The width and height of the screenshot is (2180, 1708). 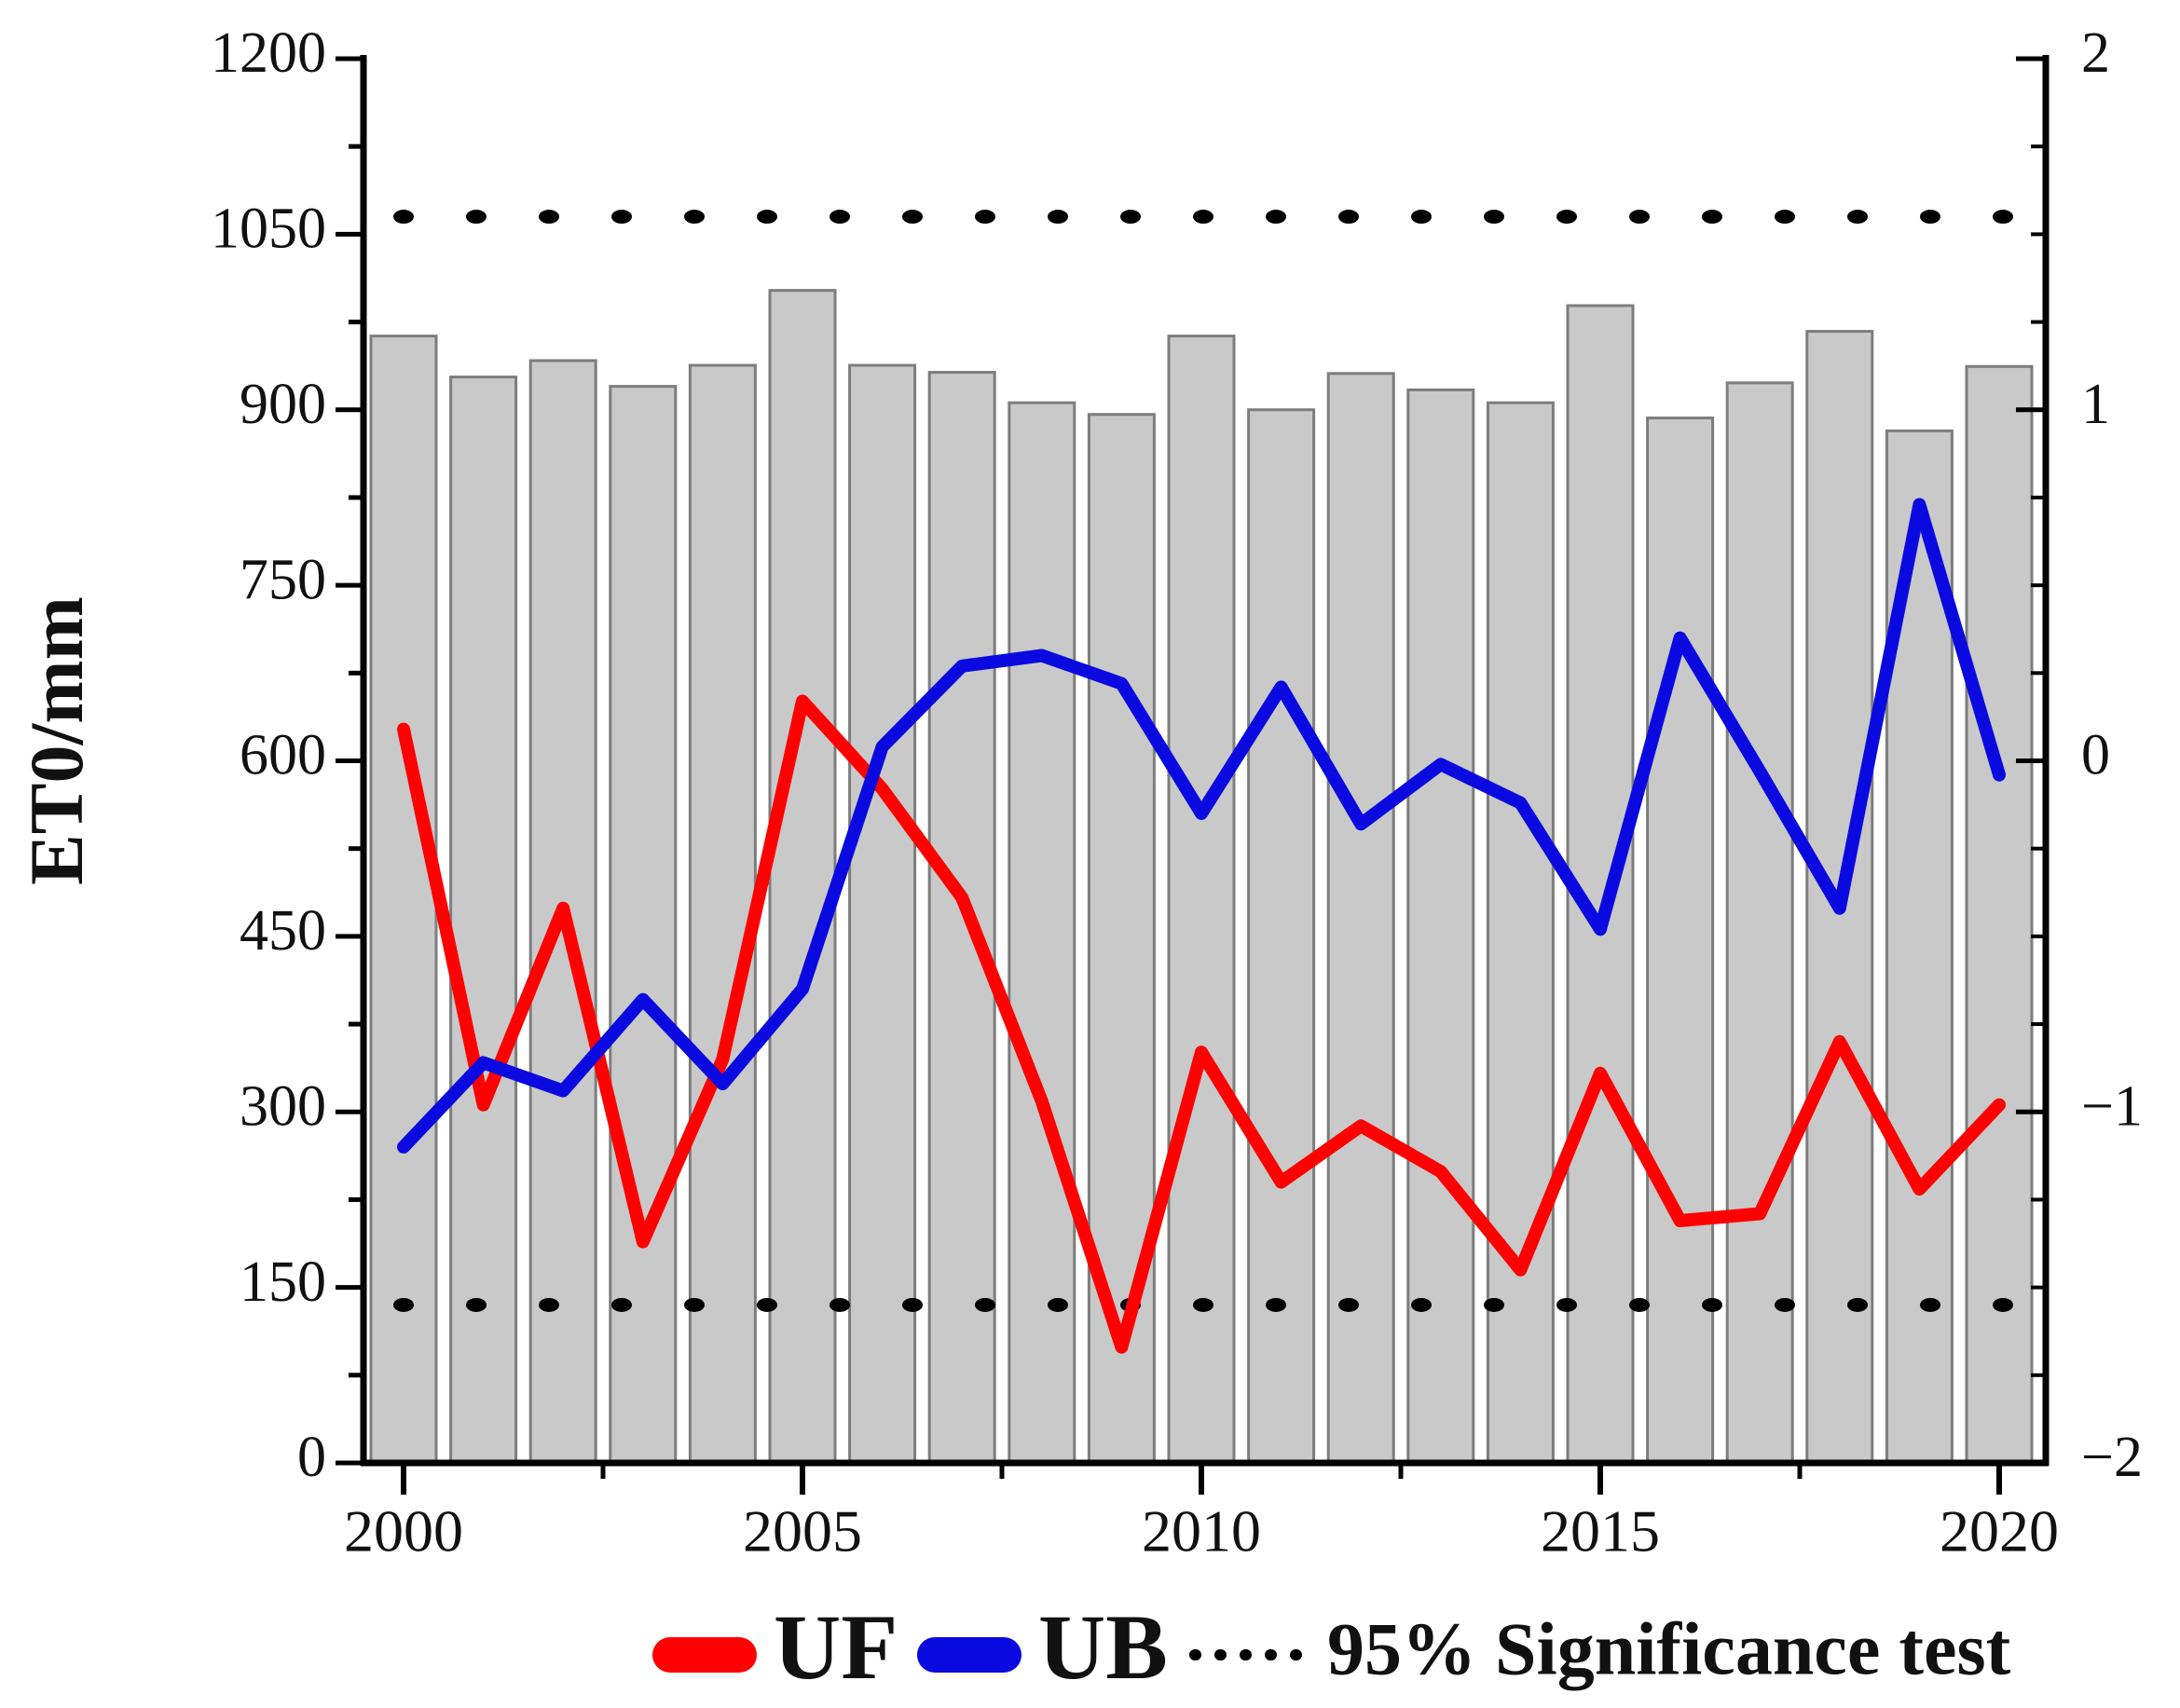 What do you see at coordinates (1201, 900) in the screenshot?
I see `bar-2010` at bounding box center [1201, 900].